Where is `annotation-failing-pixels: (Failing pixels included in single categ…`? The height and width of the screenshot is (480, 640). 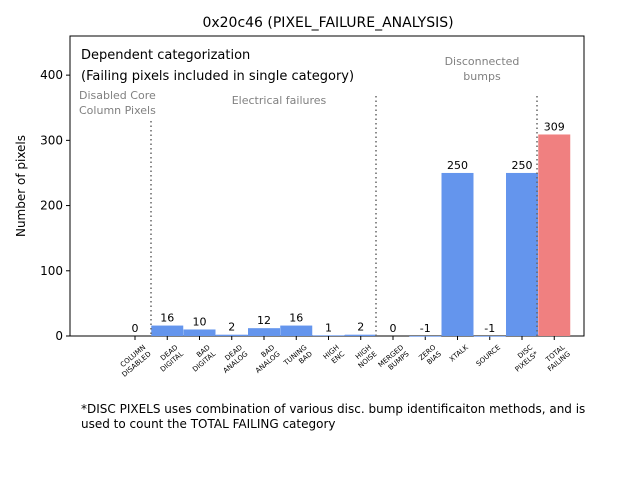
annotation-failing-pixels: (Failing pixels included in single categ… is located at coordinates (217, 76).